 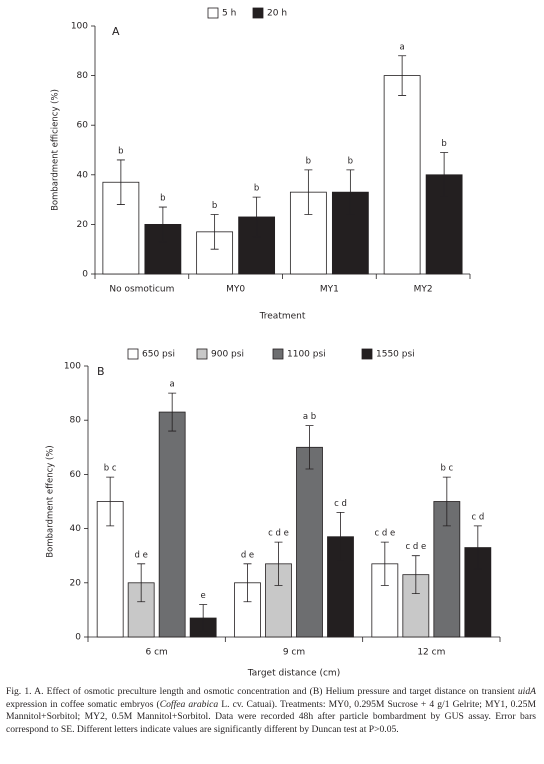 I want to click on x-tick-label: MY1, so click(x=329, y=290).